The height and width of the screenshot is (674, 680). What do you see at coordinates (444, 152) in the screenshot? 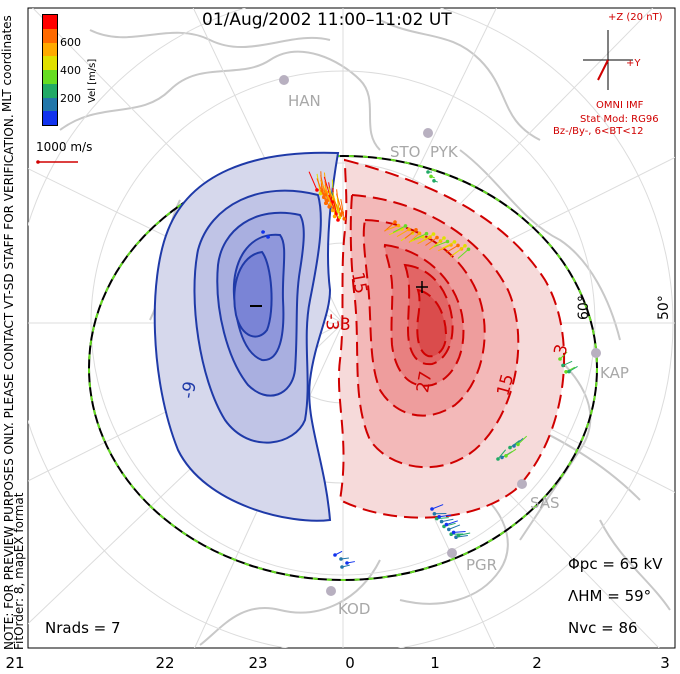
I see `station-pyk: PYK` at bounding box center [444, 152].